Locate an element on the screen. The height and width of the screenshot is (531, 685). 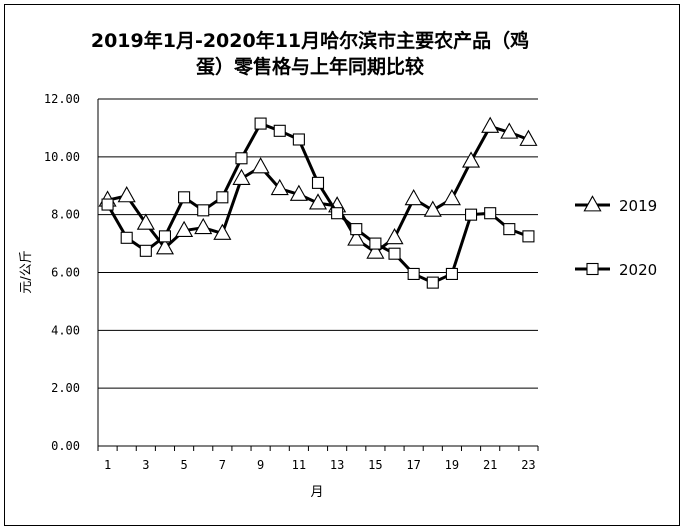
legend-label-2020: 2020 is located at coordinates (638, 270).